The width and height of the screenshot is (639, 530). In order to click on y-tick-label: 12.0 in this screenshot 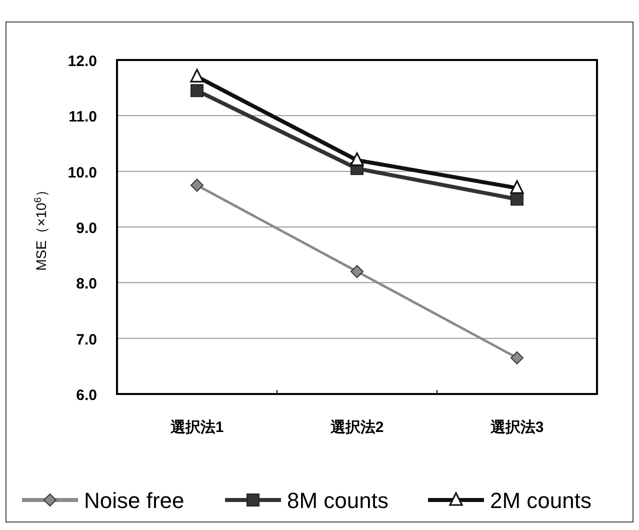, I will do `click(82, 61)`.